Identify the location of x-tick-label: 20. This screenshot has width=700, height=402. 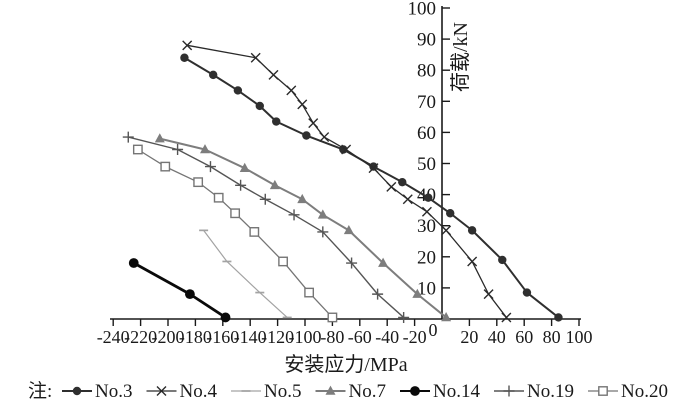
(469, 337).